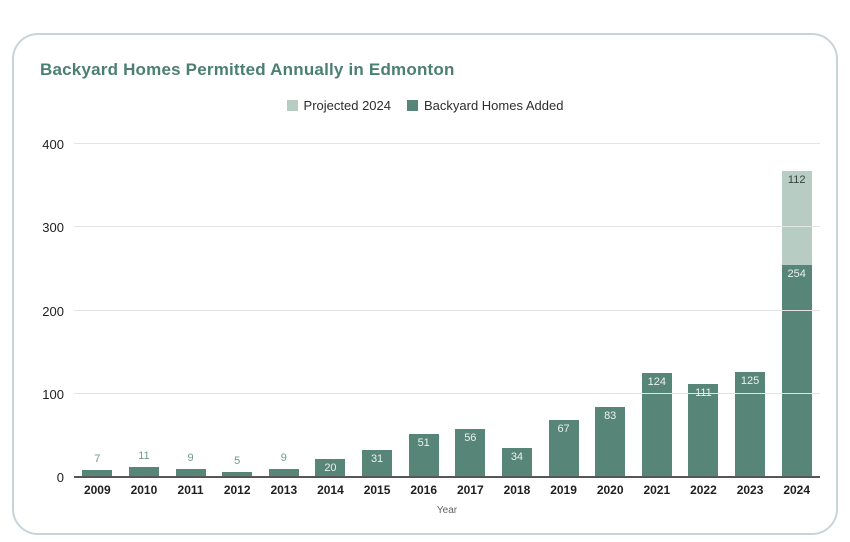  I want to click on bar-slot: 125, so click(750, 310).